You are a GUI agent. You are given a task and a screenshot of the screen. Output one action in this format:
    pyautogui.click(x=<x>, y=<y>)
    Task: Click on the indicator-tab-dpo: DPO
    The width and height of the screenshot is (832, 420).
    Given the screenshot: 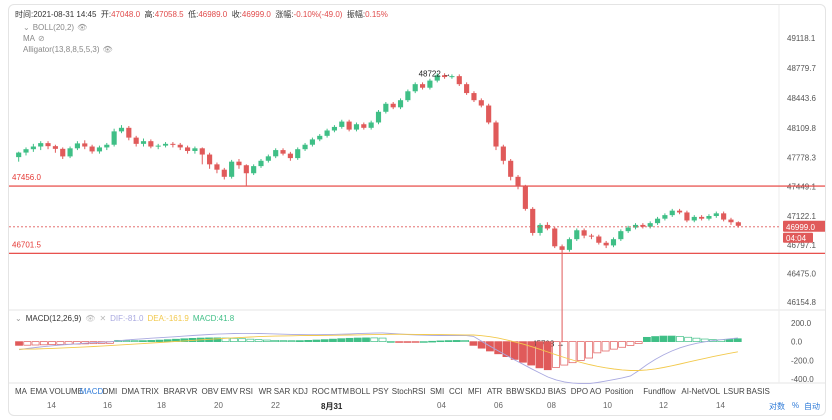 What is the action you would take?
    pyautogui.click(x=579, y=391)
    